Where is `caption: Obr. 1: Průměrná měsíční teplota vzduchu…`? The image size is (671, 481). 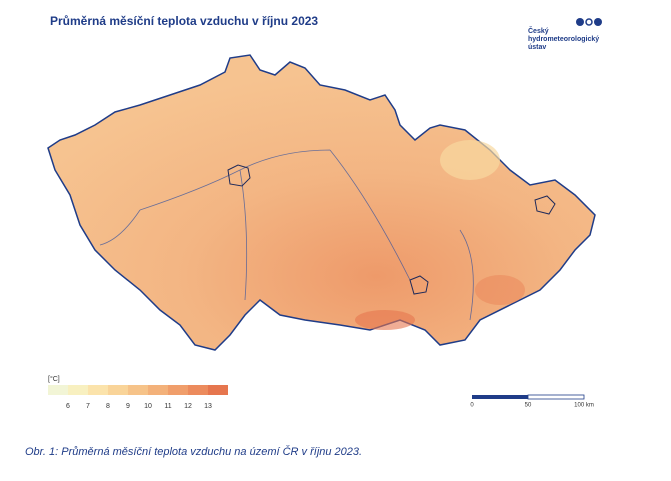
caption: Obr. 1: Průměrná měsíční teplota vzduchu… is located at coordinates (193, 451).